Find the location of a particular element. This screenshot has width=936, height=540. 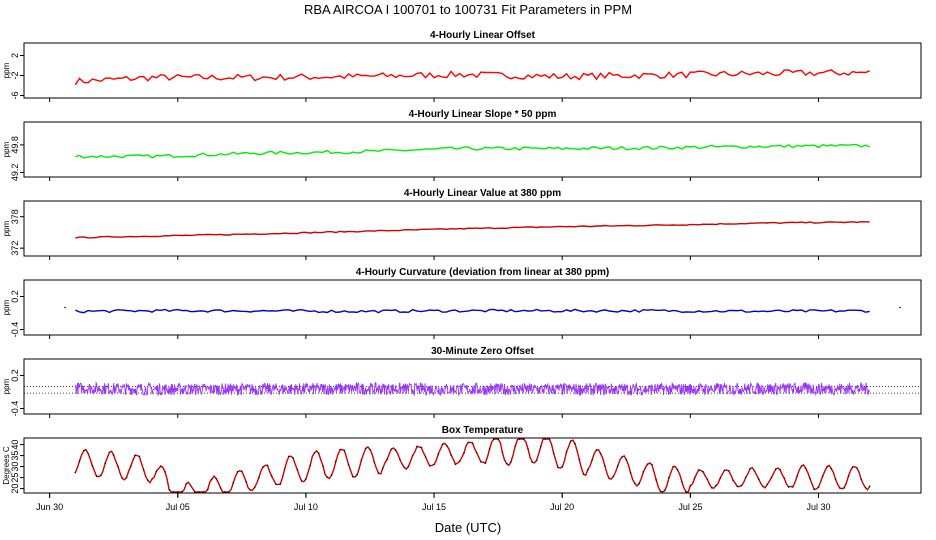

y-tick-label: 49.2 is located at coordinates (15, 173).